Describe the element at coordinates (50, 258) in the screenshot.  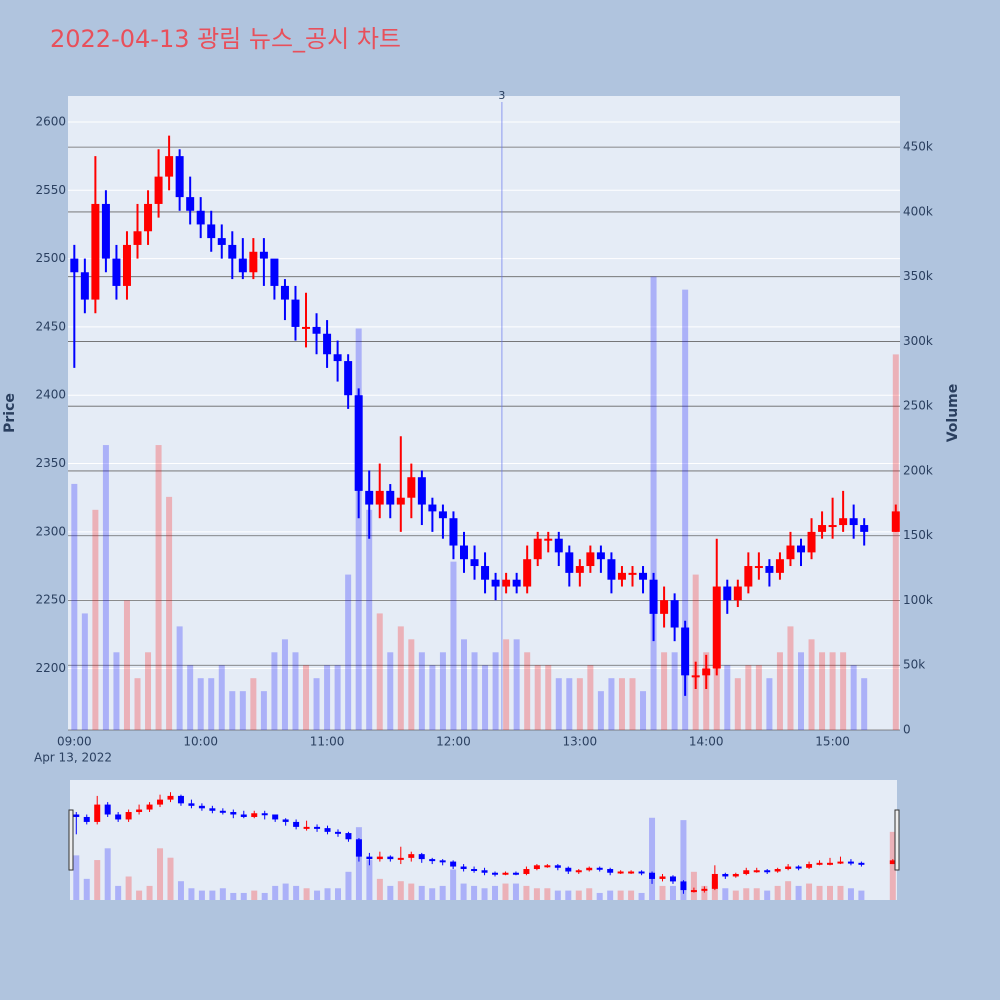
I see `y-tick-label: 2500` at that location.